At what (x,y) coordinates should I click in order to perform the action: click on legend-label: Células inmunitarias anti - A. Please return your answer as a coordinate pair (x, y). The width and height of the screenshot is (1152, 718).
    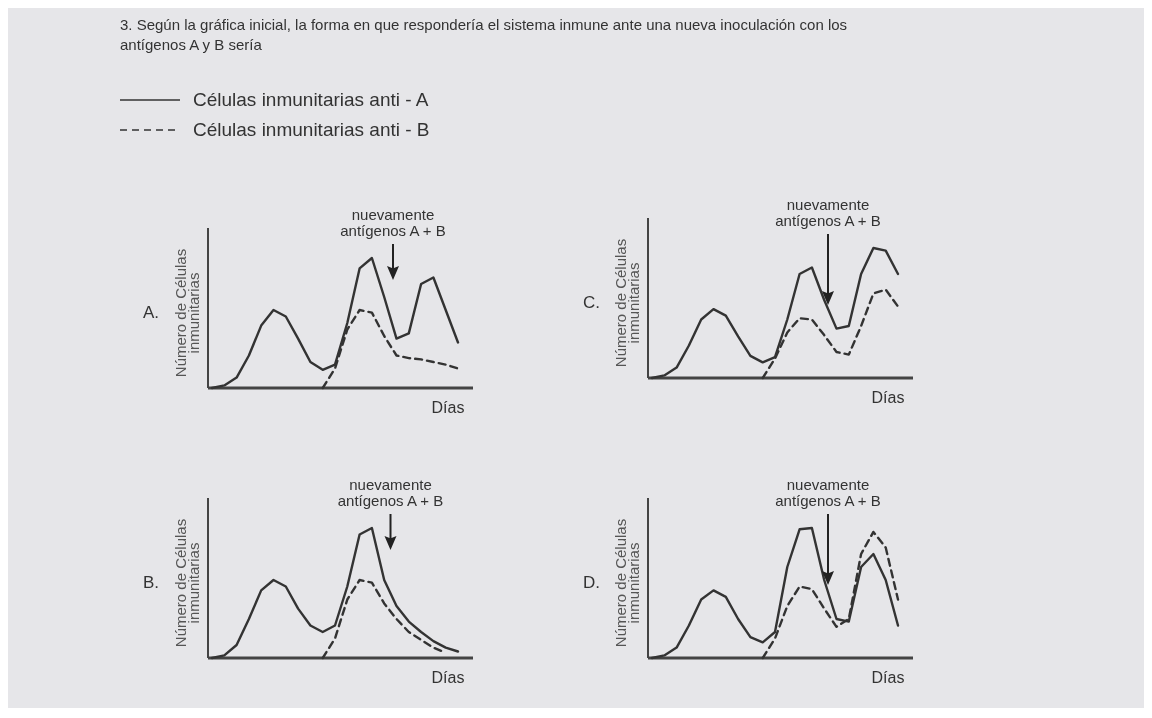
    Looking at the image, I should click on (311, 99).